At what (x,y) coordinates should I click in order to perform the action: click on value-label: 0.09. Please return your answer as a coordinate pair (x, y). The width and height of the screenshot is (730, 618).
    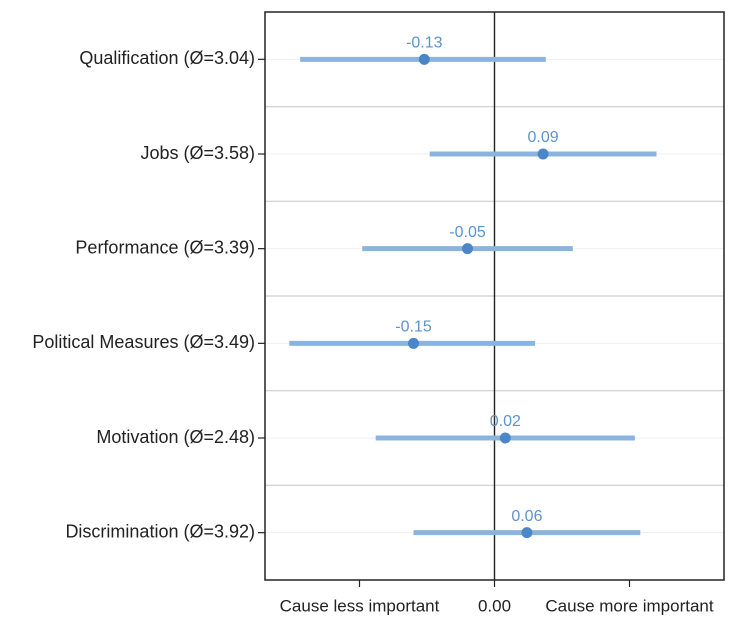
    Looking at the image, I should click on (543, 137).